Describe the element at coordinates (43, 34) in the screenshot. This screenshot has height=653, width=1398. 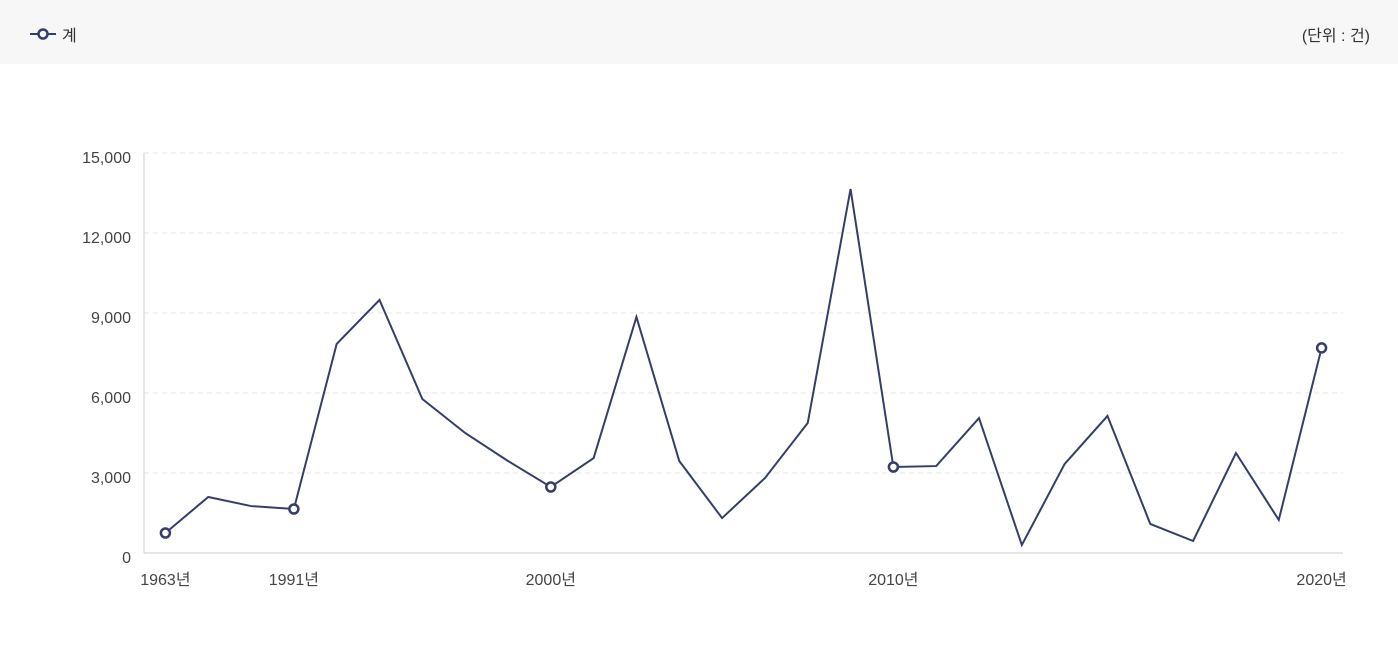
I see `legend-marker` at that location.